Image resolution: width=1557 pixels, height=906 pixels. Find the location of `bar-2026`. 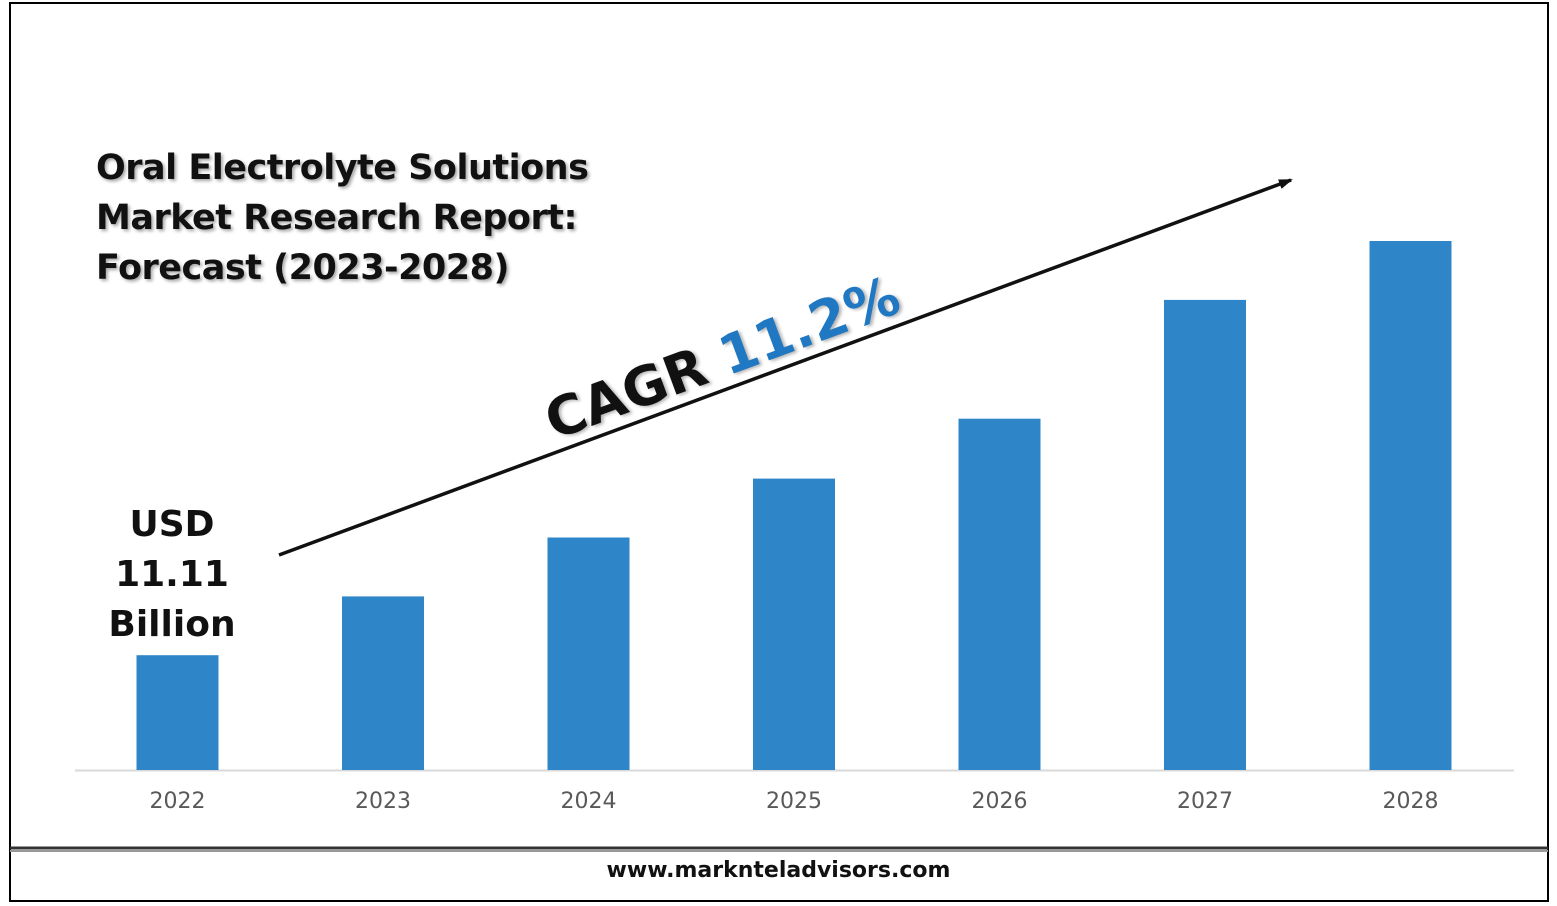

bar-2026 is located at coordinates (999, 594).